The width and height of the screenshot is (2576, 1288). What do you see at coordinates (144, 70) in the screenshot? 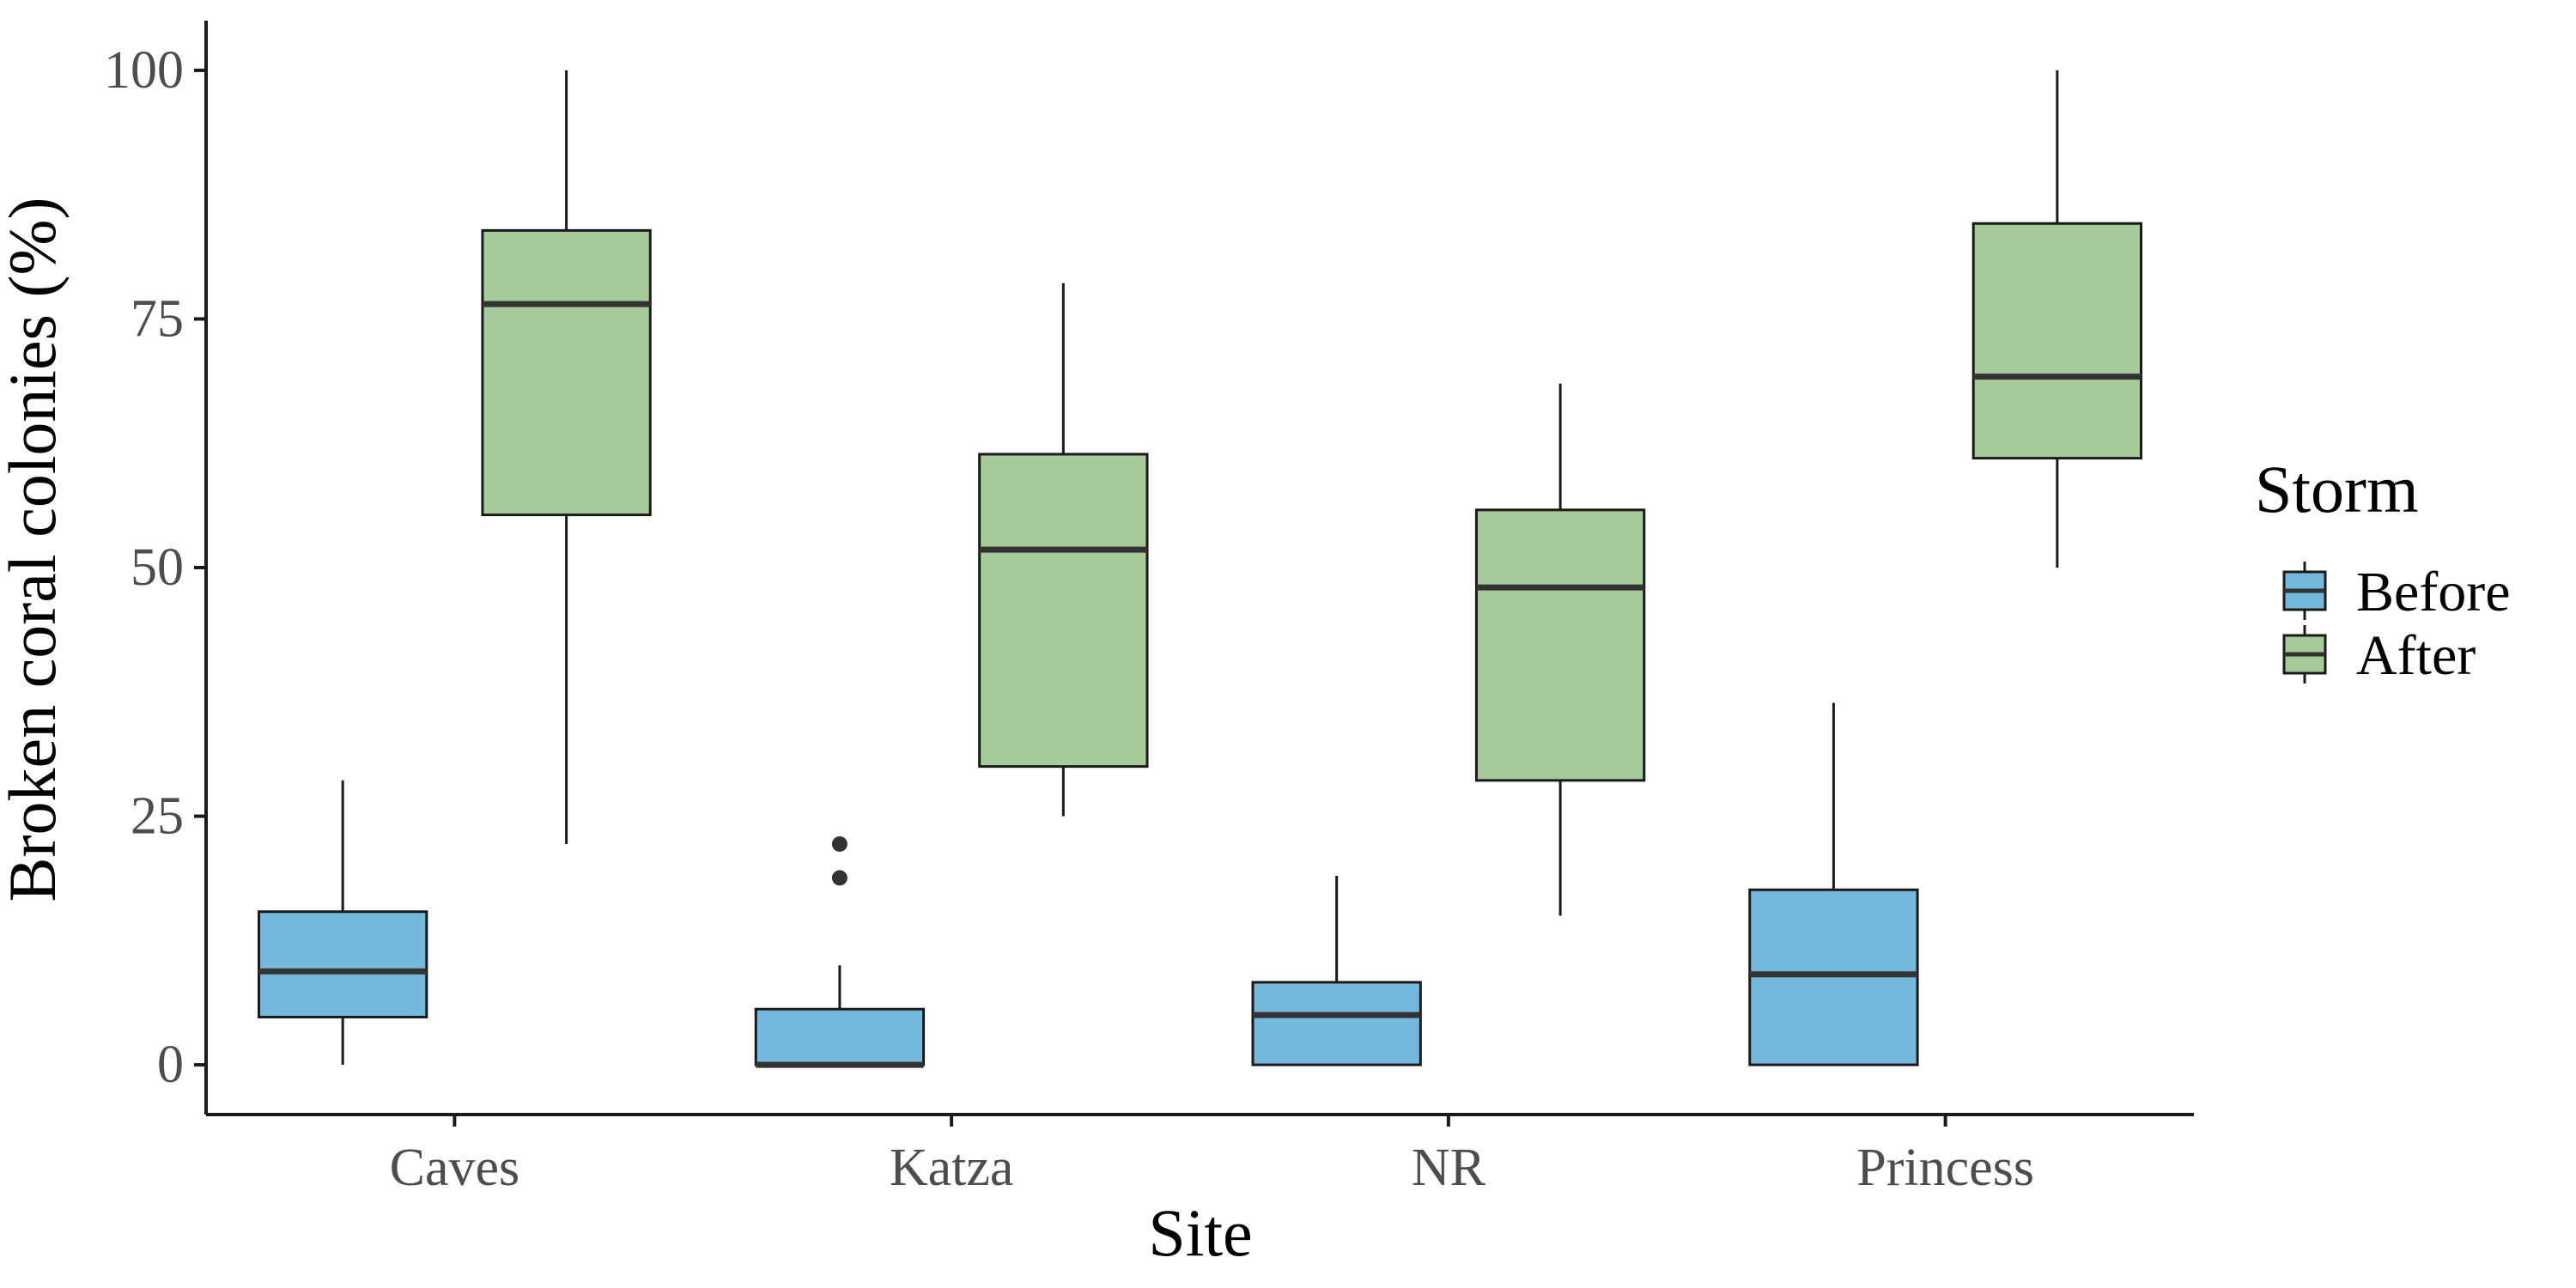
I see `y-tick-label: 100` at bounding box center [144, 70].